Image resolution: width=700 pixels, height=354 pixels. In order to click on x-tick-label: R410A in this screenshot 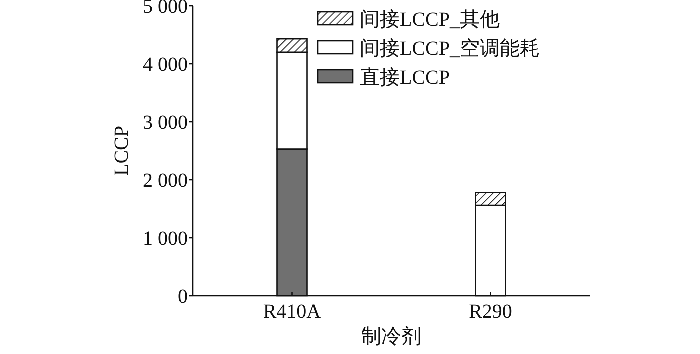, I will do `click(292, 312)`.